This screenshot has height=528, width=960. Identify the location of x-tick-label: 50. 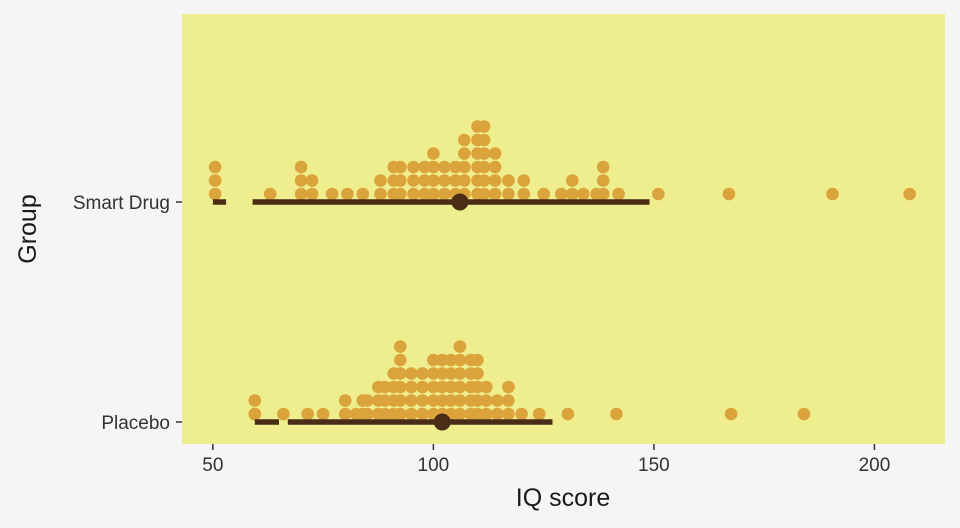
(212, 465).